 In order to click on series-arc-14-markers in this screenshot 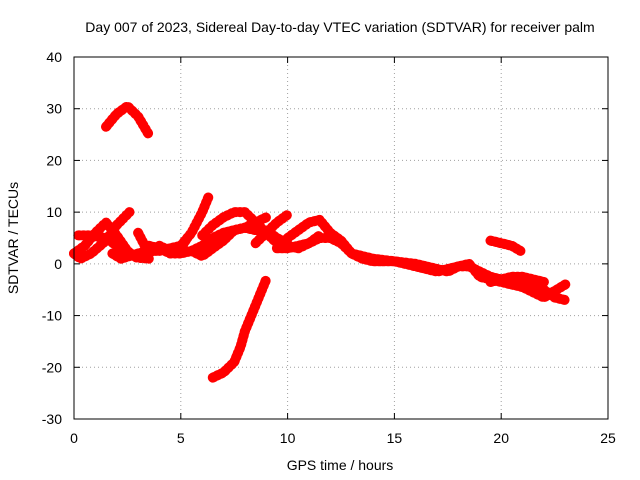, I will do `click(505, 245)`.